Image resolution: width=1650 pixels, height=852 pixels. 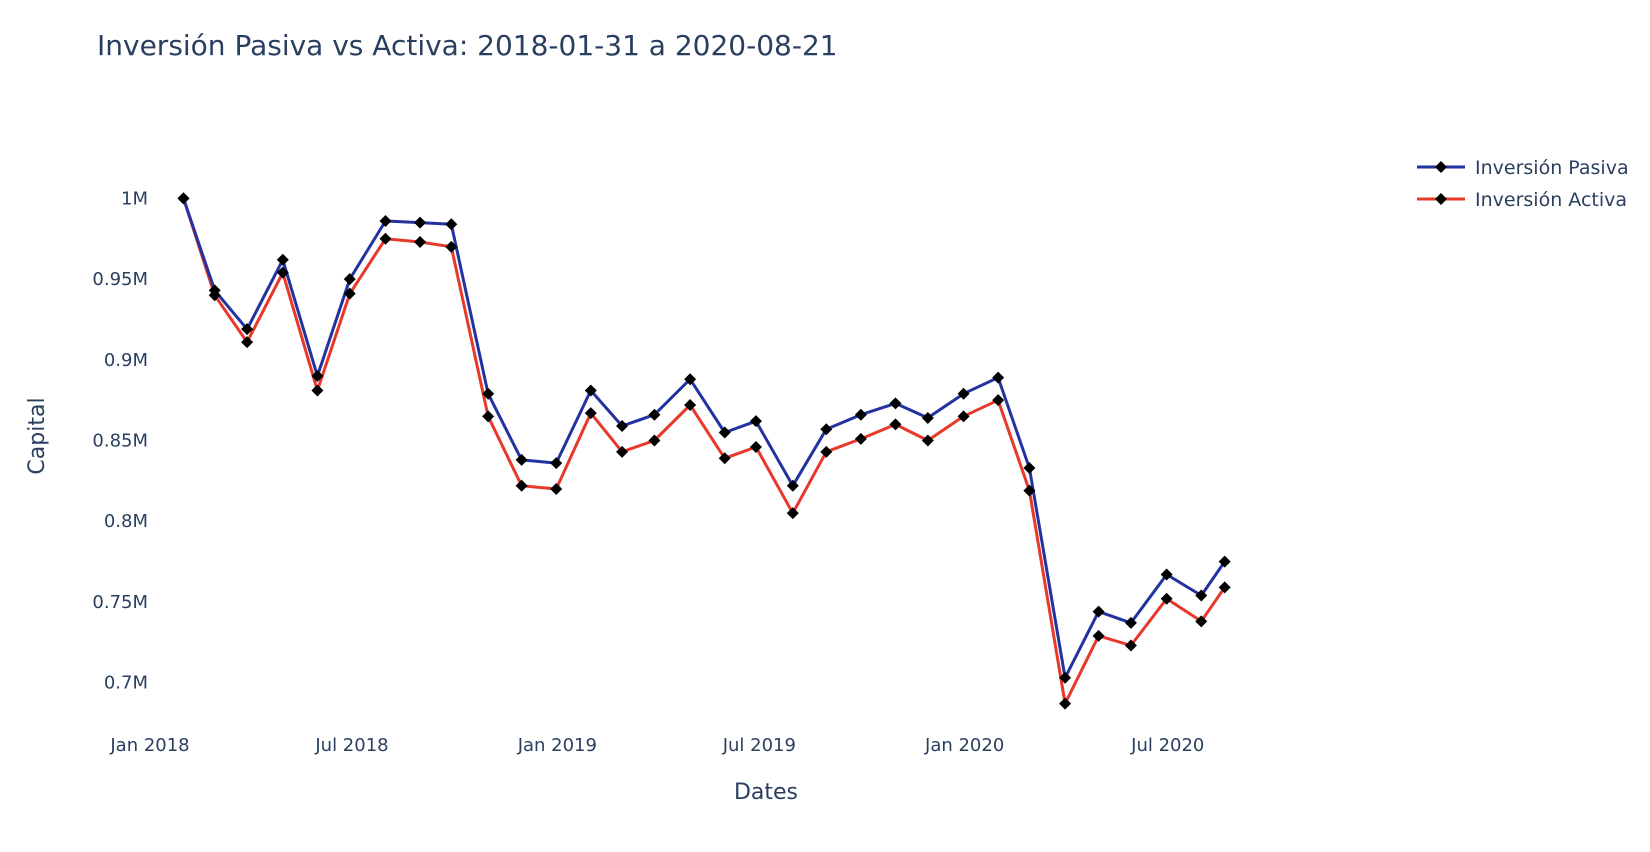 What do you see at coordinates (557, 745) in the screenshot?
I see `x-tick-label: Jan 2019` at bounding box center [557, 745].